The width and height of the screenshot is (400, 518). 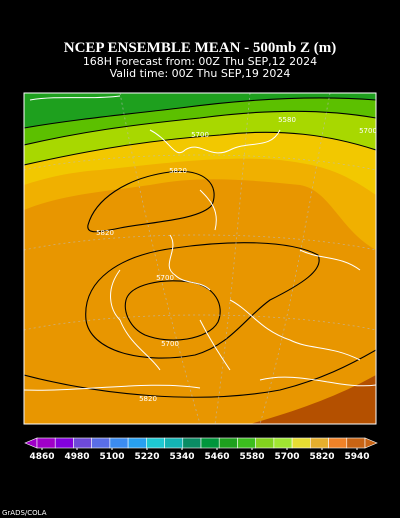 I want to click on colorbar-end, so click(x=371, y=443).